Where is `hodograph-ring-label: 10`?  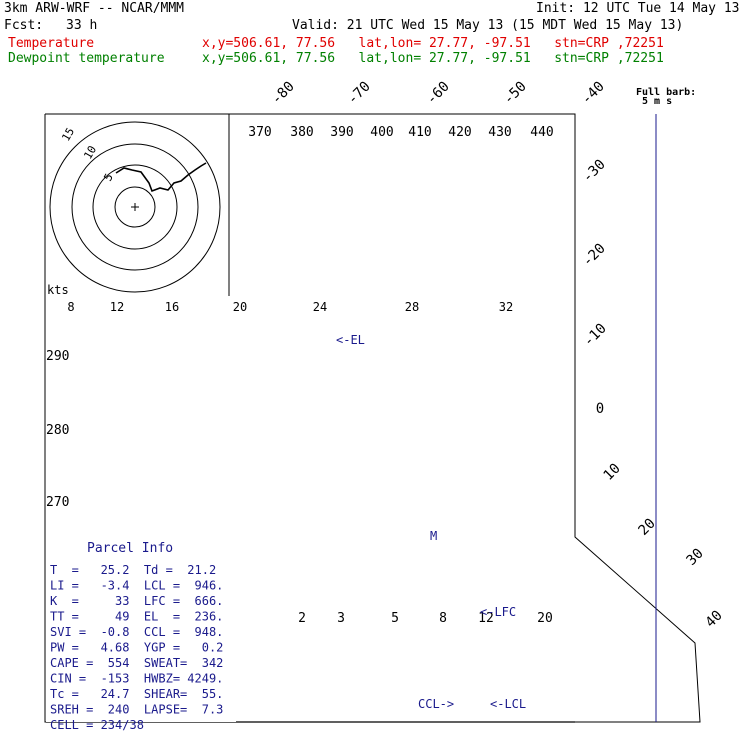 hodograph-ring-label: 10 is located at coordinates (90, 153).